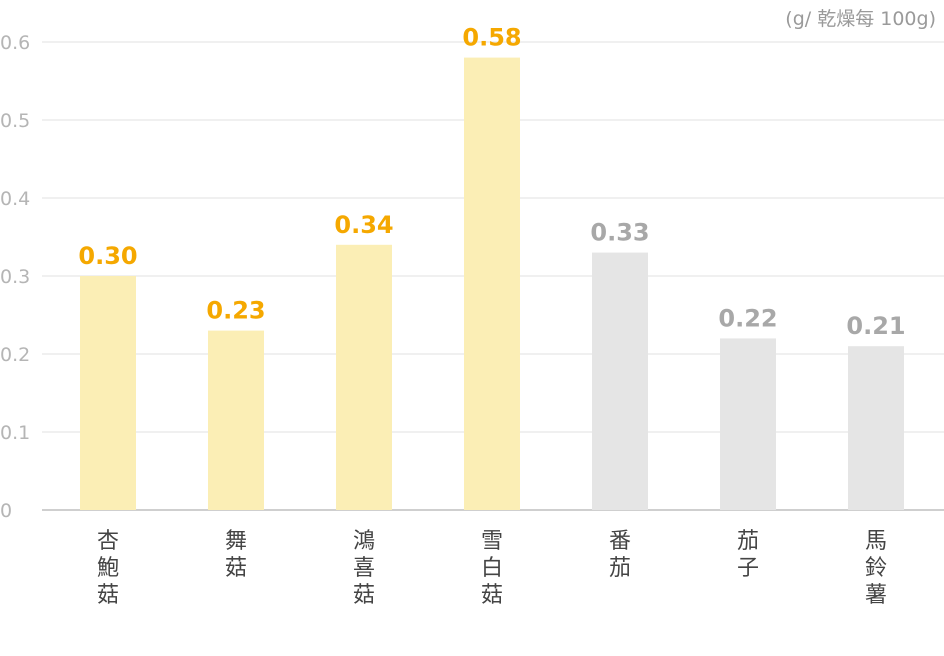 The height and width of the screenshot is (656, 944). What do you see at coordinates (236, 555) in the screenshot?
I see `category-label: 舞菇` at bounding box center [236, 555].